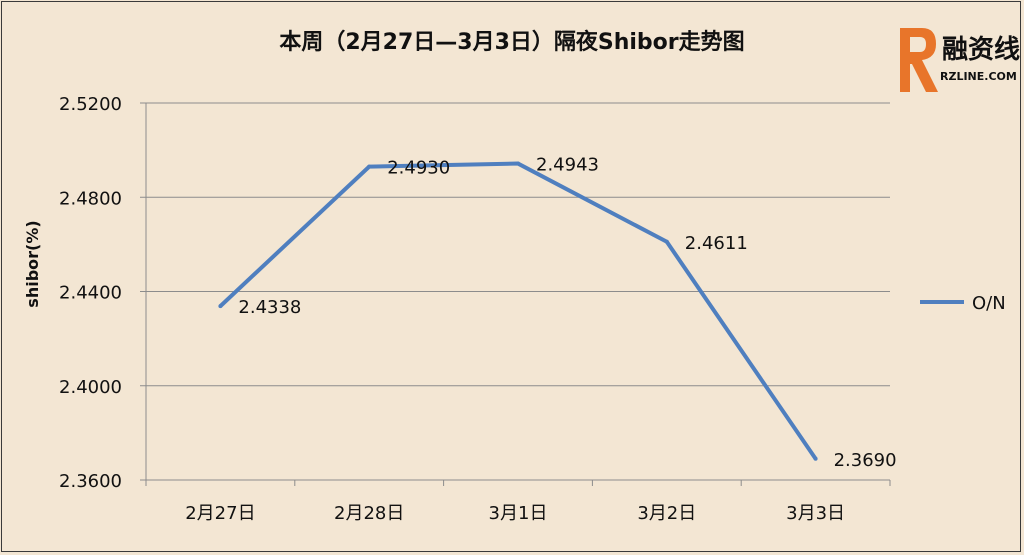  I want to click on x-tick-label: 2月28日, so click(369, 513).